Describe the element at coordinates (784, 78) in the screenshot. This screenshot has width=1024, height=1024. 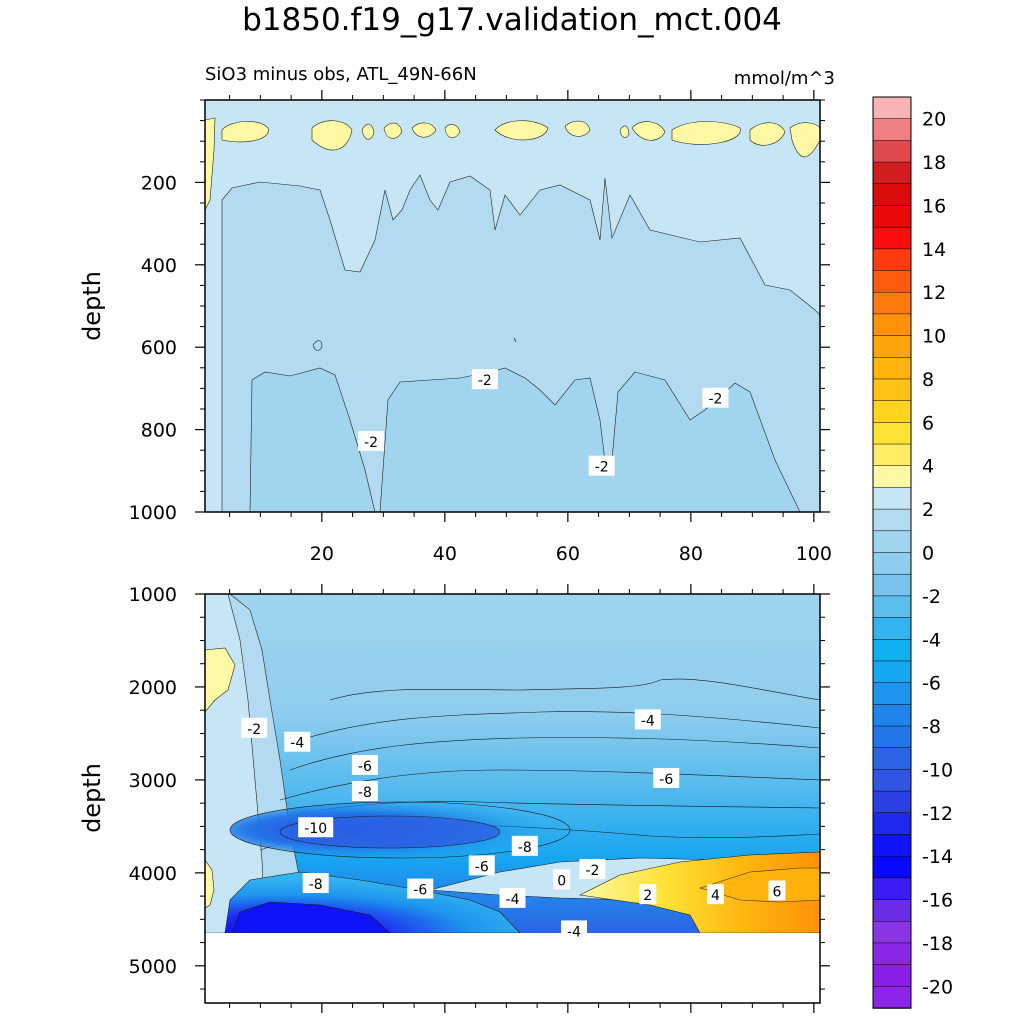
I see `units-label: mmol/m^3` at that location.